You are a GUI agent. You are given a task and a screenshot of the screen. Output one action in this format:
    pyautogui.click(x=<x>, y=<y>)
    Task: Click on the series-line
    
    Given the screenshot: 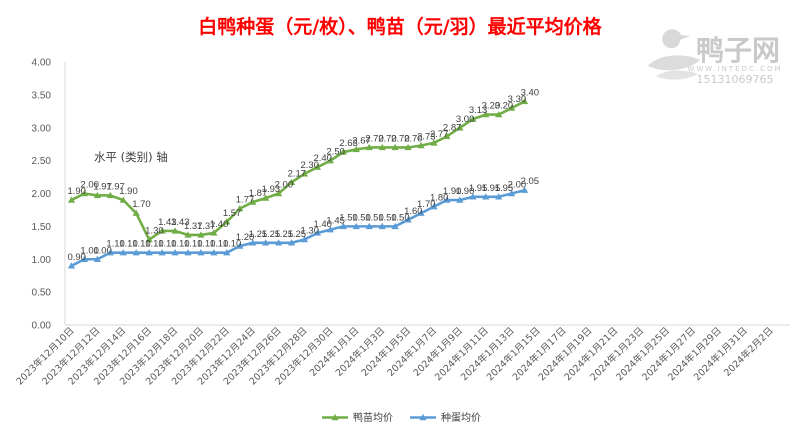 What is the action you would take?
    pyautogui.click(x=297, y=227)
    